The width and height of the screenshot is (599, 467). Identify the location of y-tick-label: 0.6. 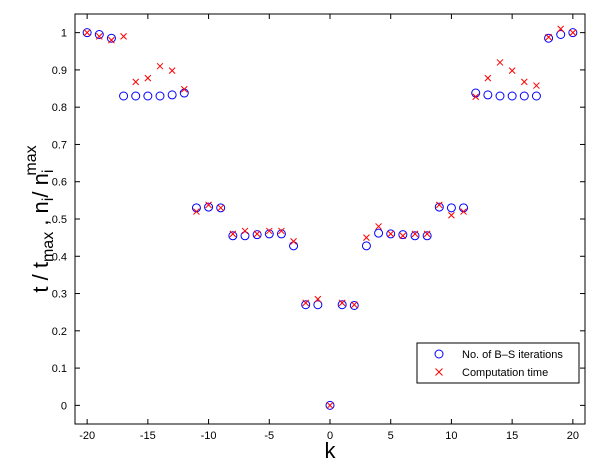
(59, 183).